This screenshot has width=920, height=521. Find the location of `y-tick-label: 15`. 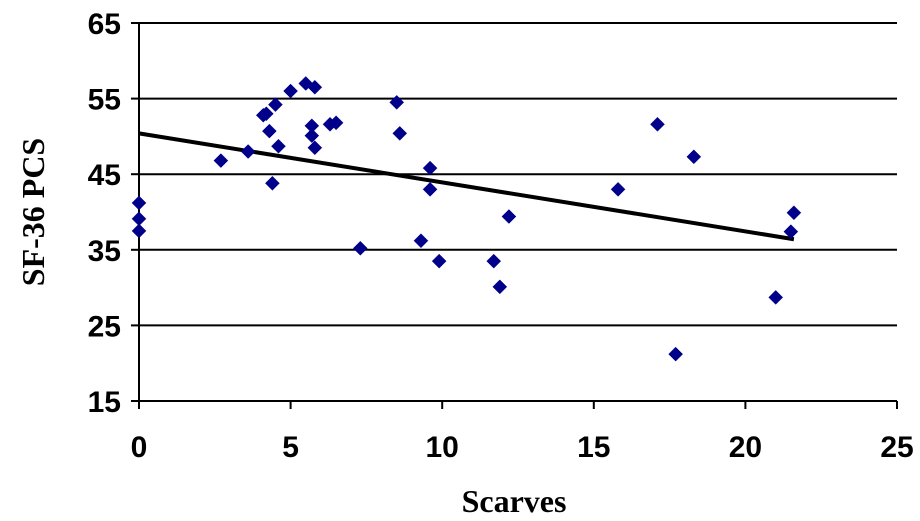

y-tick-label: 15 is located at coordinates (104, 402).